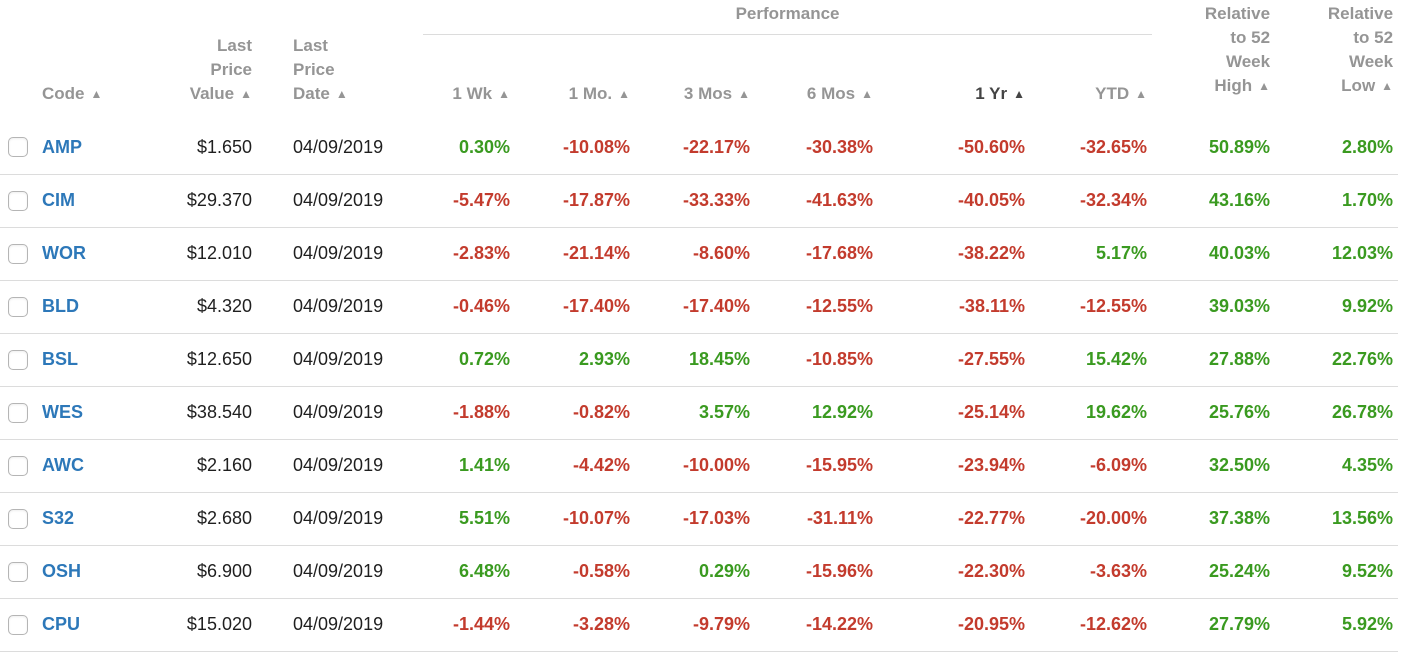  I want to click on pct-1mo-cell: -17.40%, so click(596, 306).